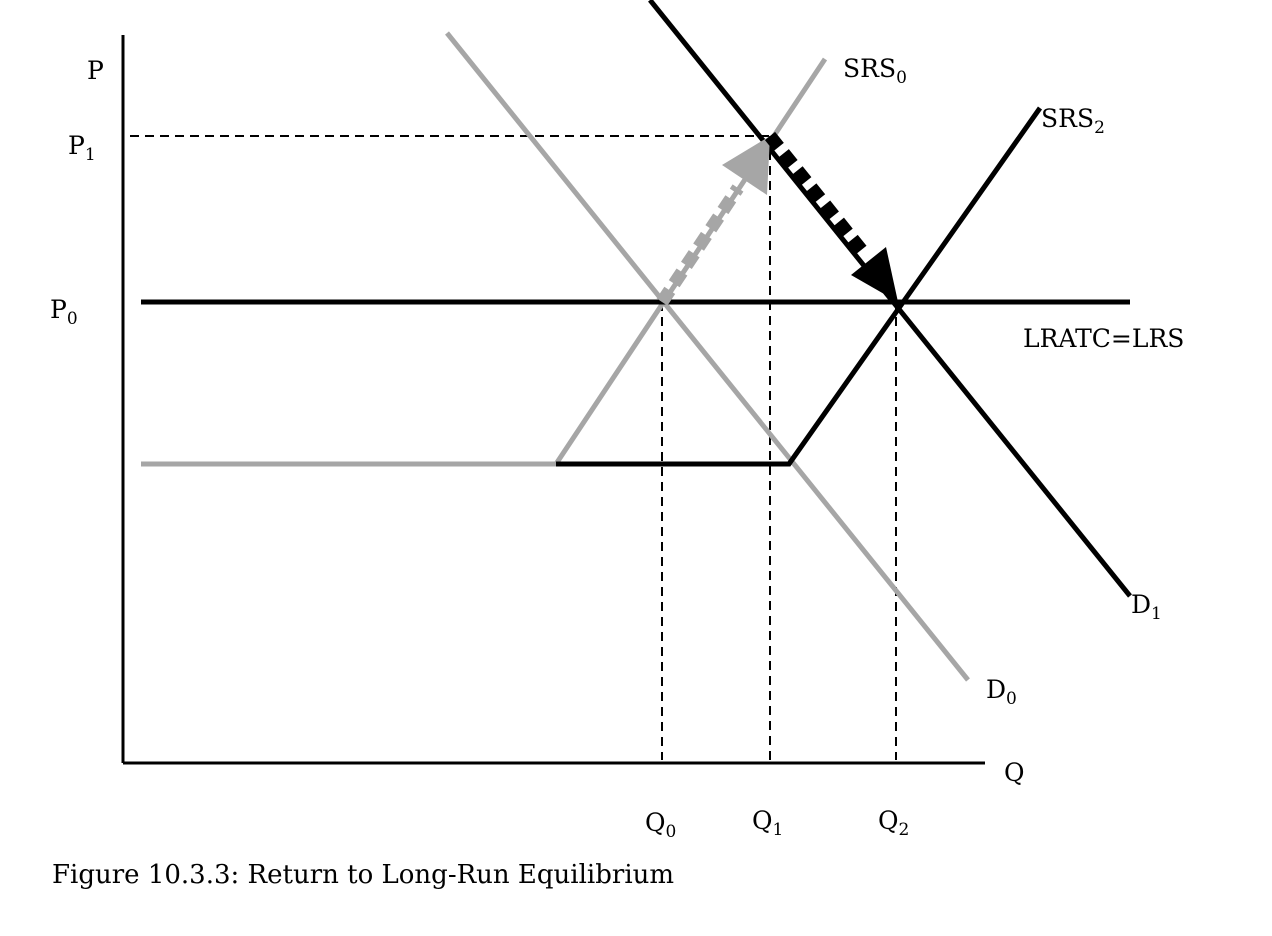  I want to click on d0-label: D0, so click(1001, 692).